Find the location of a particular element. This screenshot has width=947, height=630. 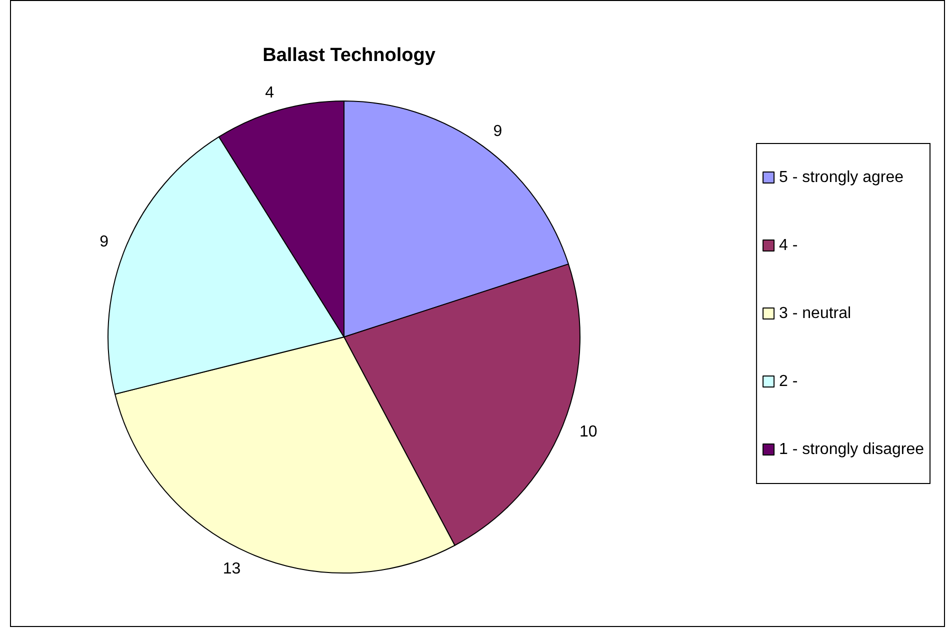

legend-label: 2 - is located at coordinates (788, 381).